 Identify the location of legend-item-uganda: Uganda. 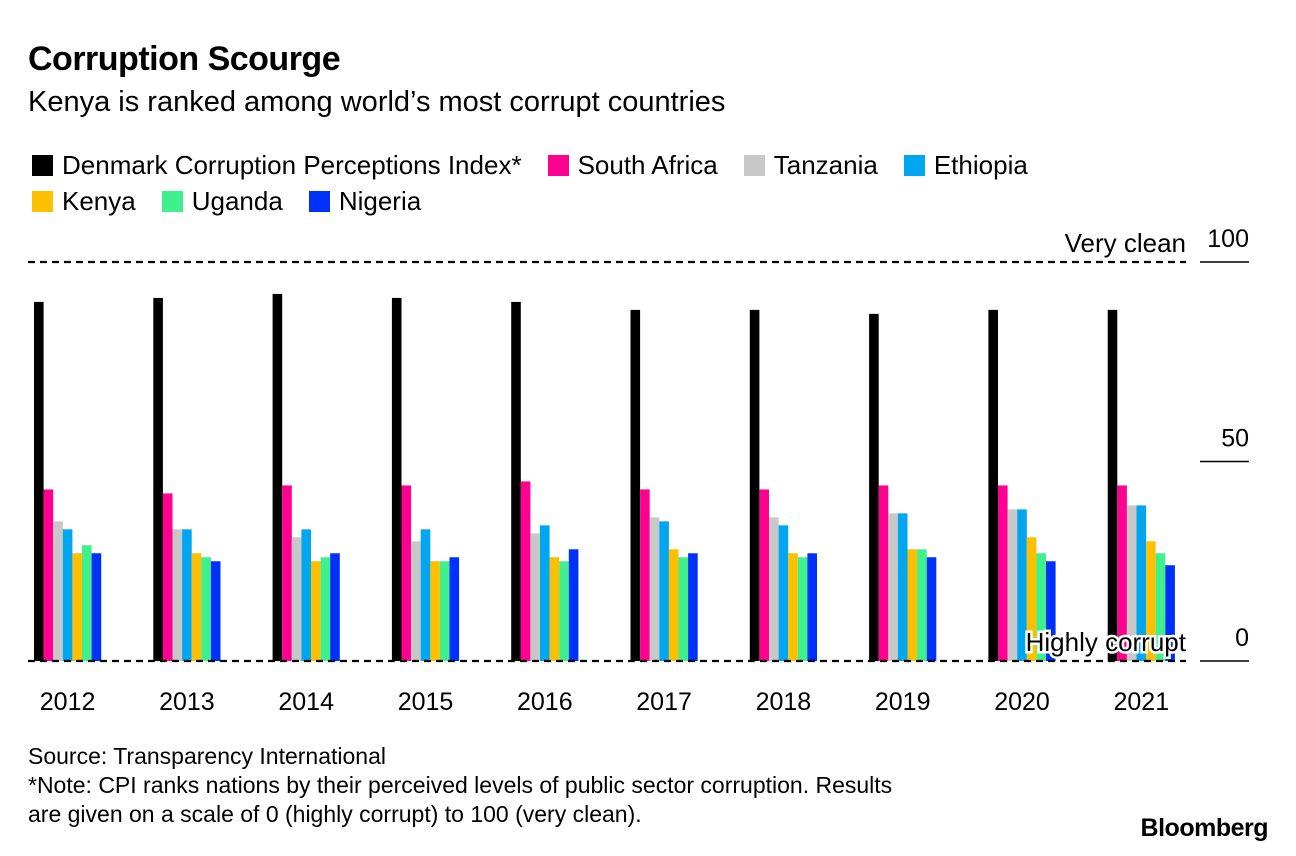
(222, 201).